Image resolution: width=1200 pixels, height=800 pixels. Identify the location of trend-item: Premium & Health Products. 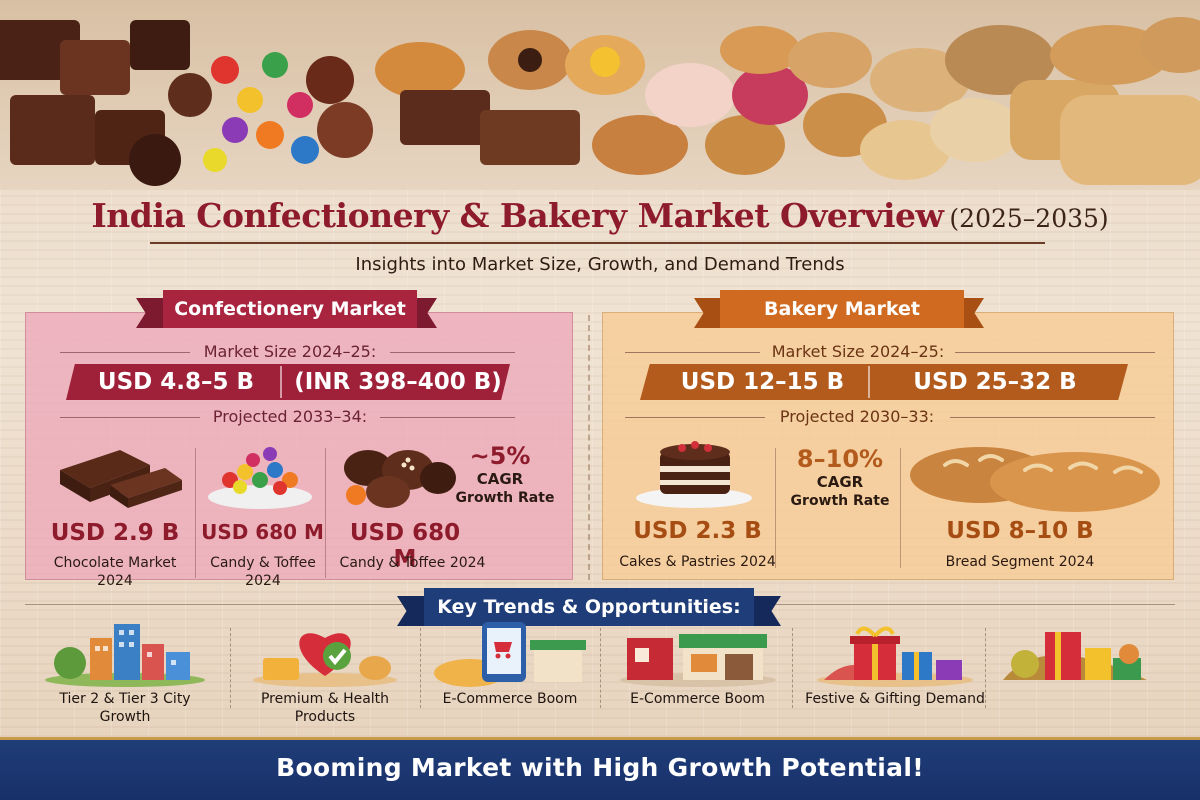
(325, 675).